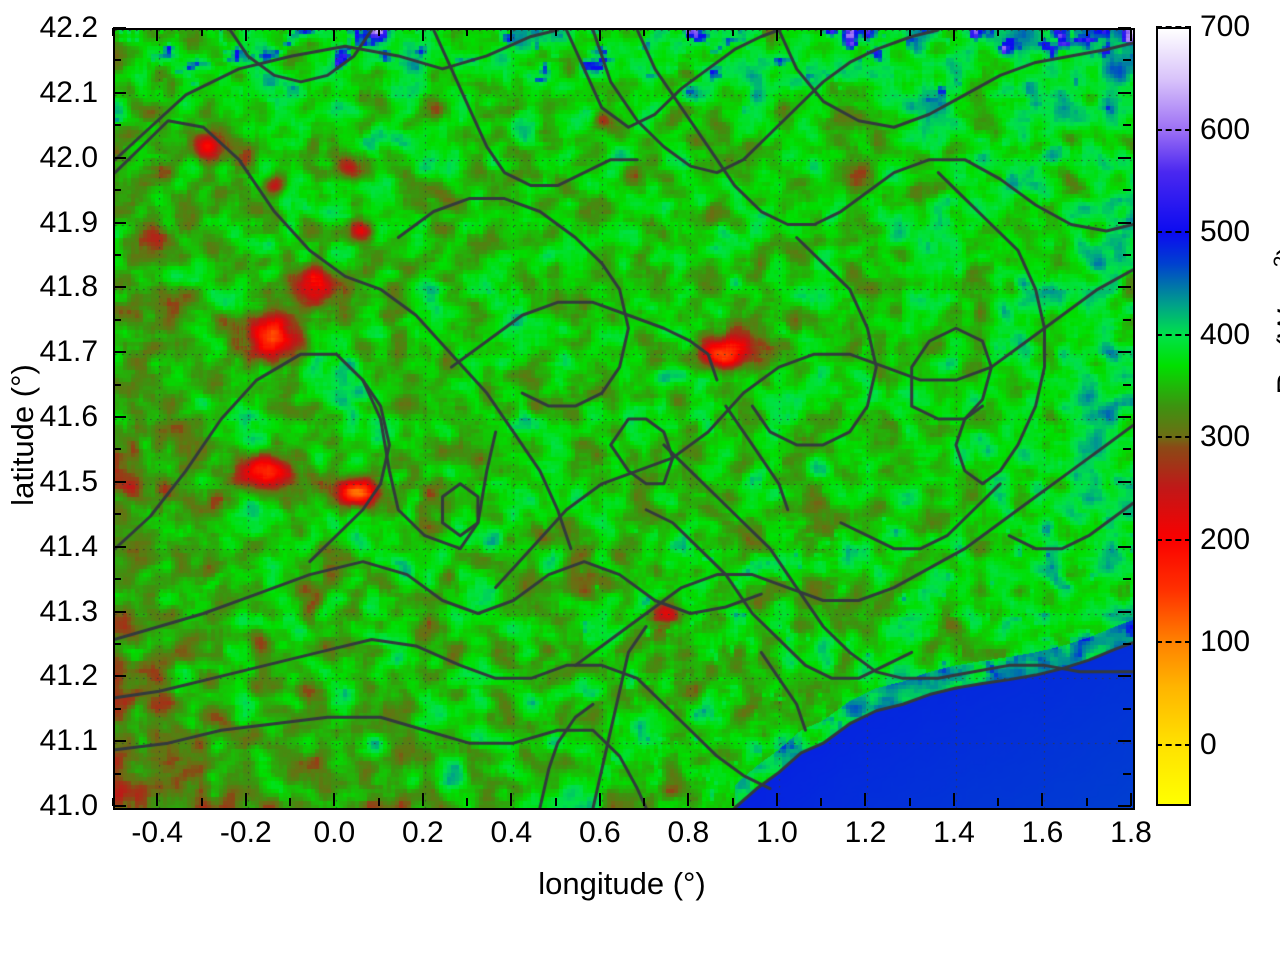 Image resolution: width=1280 pixels, height=960 pixels. I want to click on colorbar-ticklabel: 700, so click(1225, 26).